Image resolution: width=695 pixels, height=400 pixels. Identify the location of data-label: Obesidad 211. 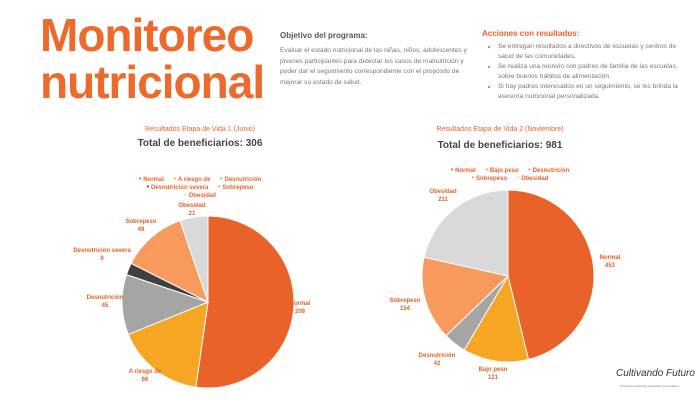
(443, 196).